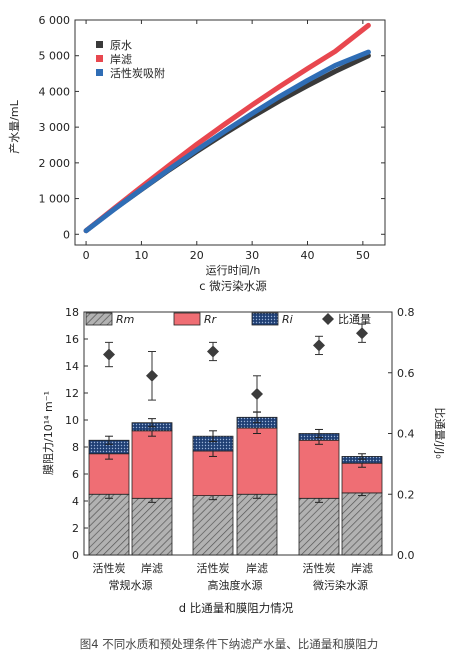 The height and width of the screenshot is (665, 459). Describe the element at coordinates (75, 474) in the screenshot. I see `y-tick-label-left: 6` at that location.